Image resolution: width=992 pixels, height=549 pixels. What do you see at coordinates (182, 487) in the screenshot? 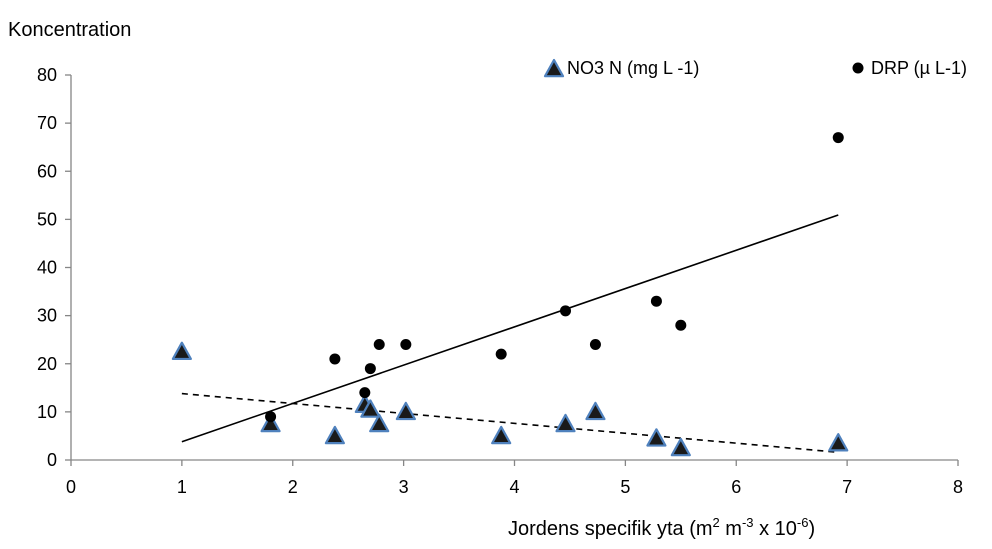
I see `x-tick-label: 1` at bounding box center [182, 487].